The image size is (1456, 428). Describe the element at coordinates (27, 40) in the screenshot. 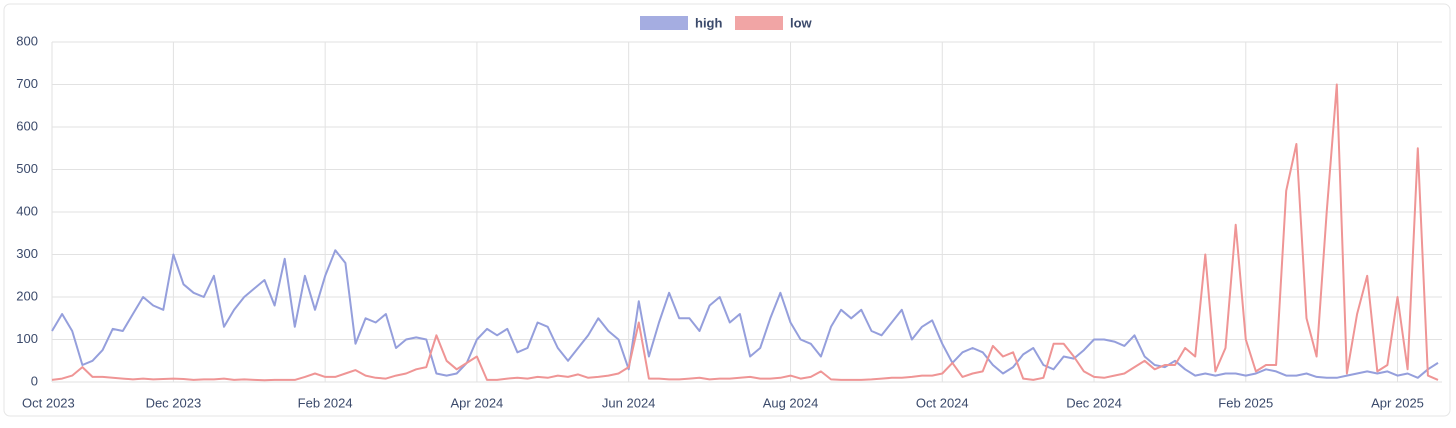

I see `y-tick-label: 800` at that location.